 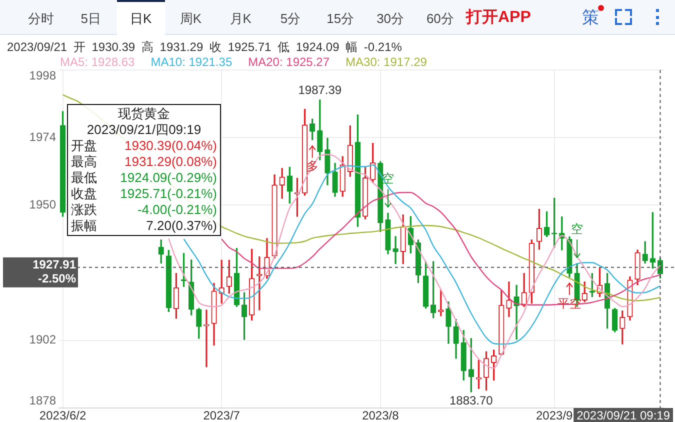 I want to click on x-tick-label: 2023/8, so click(x=381, y=415).